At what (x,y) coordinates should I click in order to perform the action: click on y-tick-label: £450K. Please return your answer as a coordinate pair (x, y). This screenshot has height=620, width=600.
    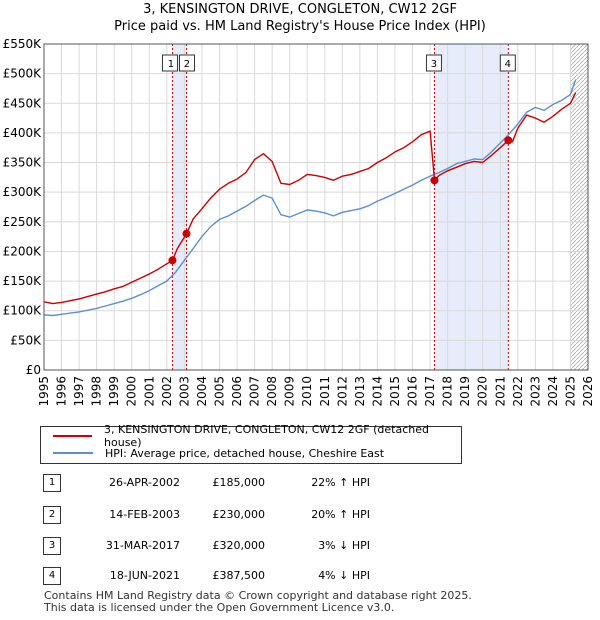
    Looking at the image, I should click on (23, 103).